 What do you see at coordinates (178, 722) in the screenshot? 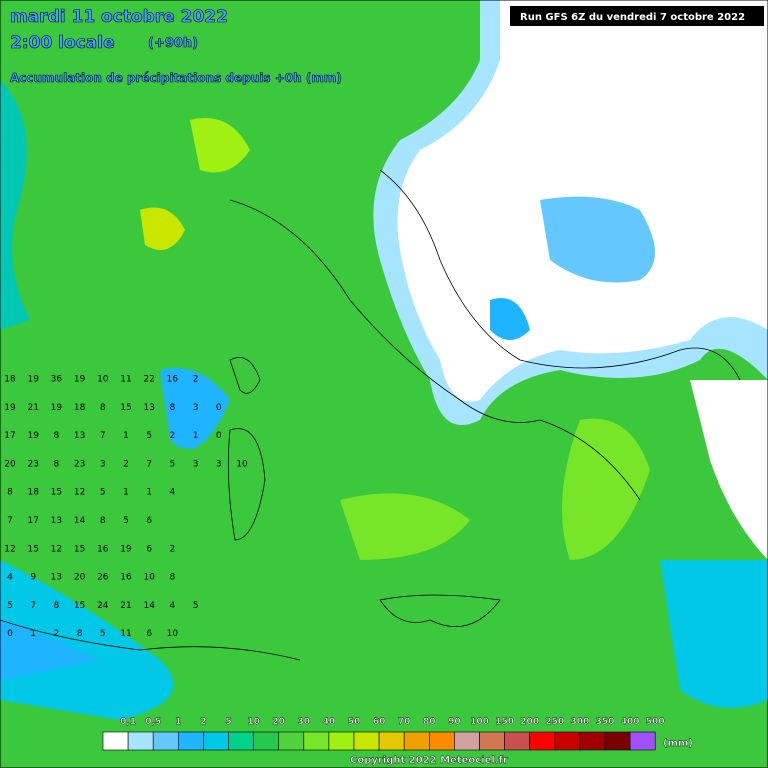
I see `legend-label: 1` at bounding box center [178, 722].